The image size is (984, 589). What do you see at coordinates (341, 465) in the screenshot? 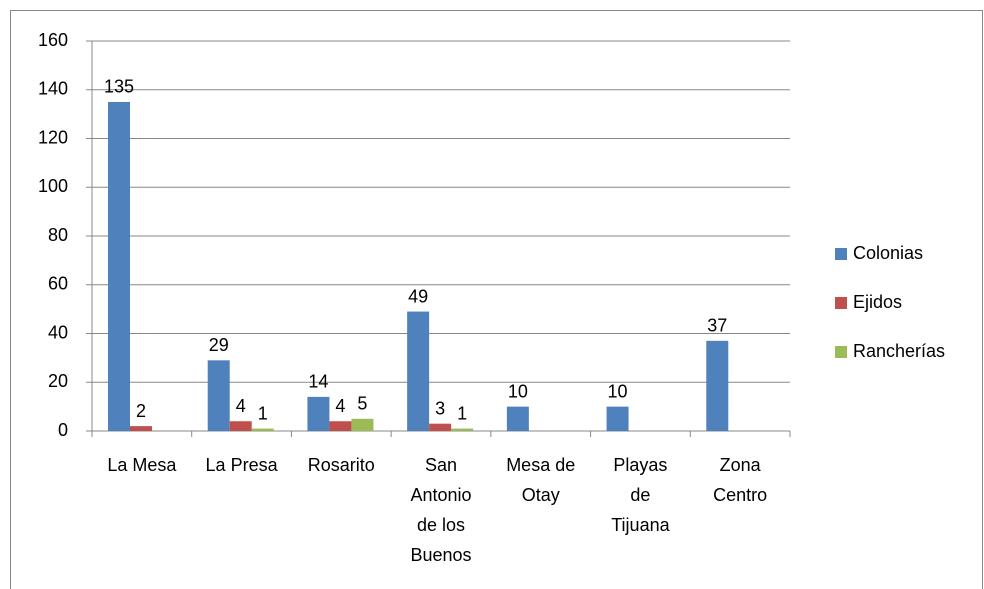
I see `x-tick-label: Rosarito` at bounding box center [341, 465].